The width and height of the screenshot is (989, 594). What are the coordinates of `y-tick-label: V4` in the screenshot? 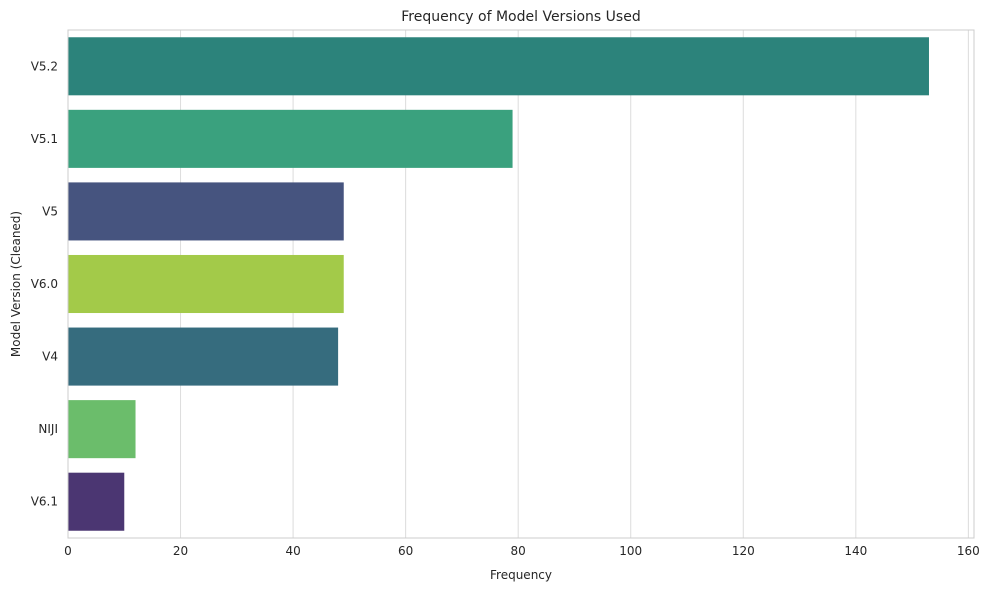 It's located at (50, 357).